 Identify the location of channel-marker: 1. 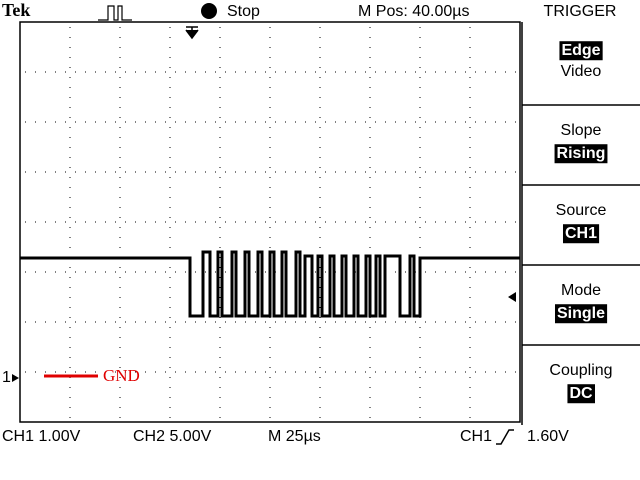
(6, 377).